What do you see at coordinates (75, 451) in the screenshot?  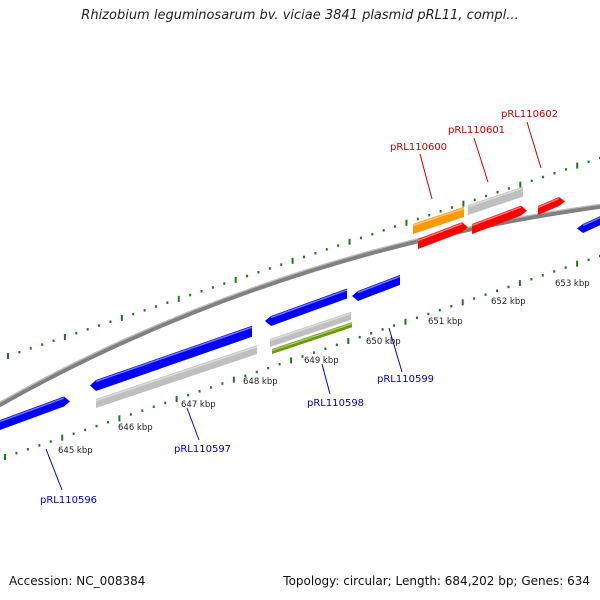 I see `scale-label: 645 kbp` at bounding box center [75, 451].